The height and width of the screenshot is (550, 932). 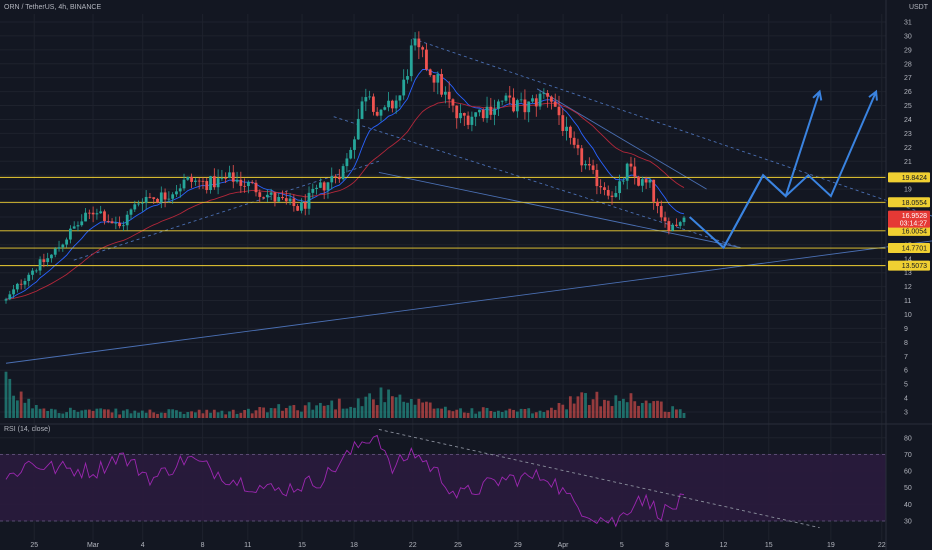 I want to click on price-tick-label: 27, so click(x=908, y=78).